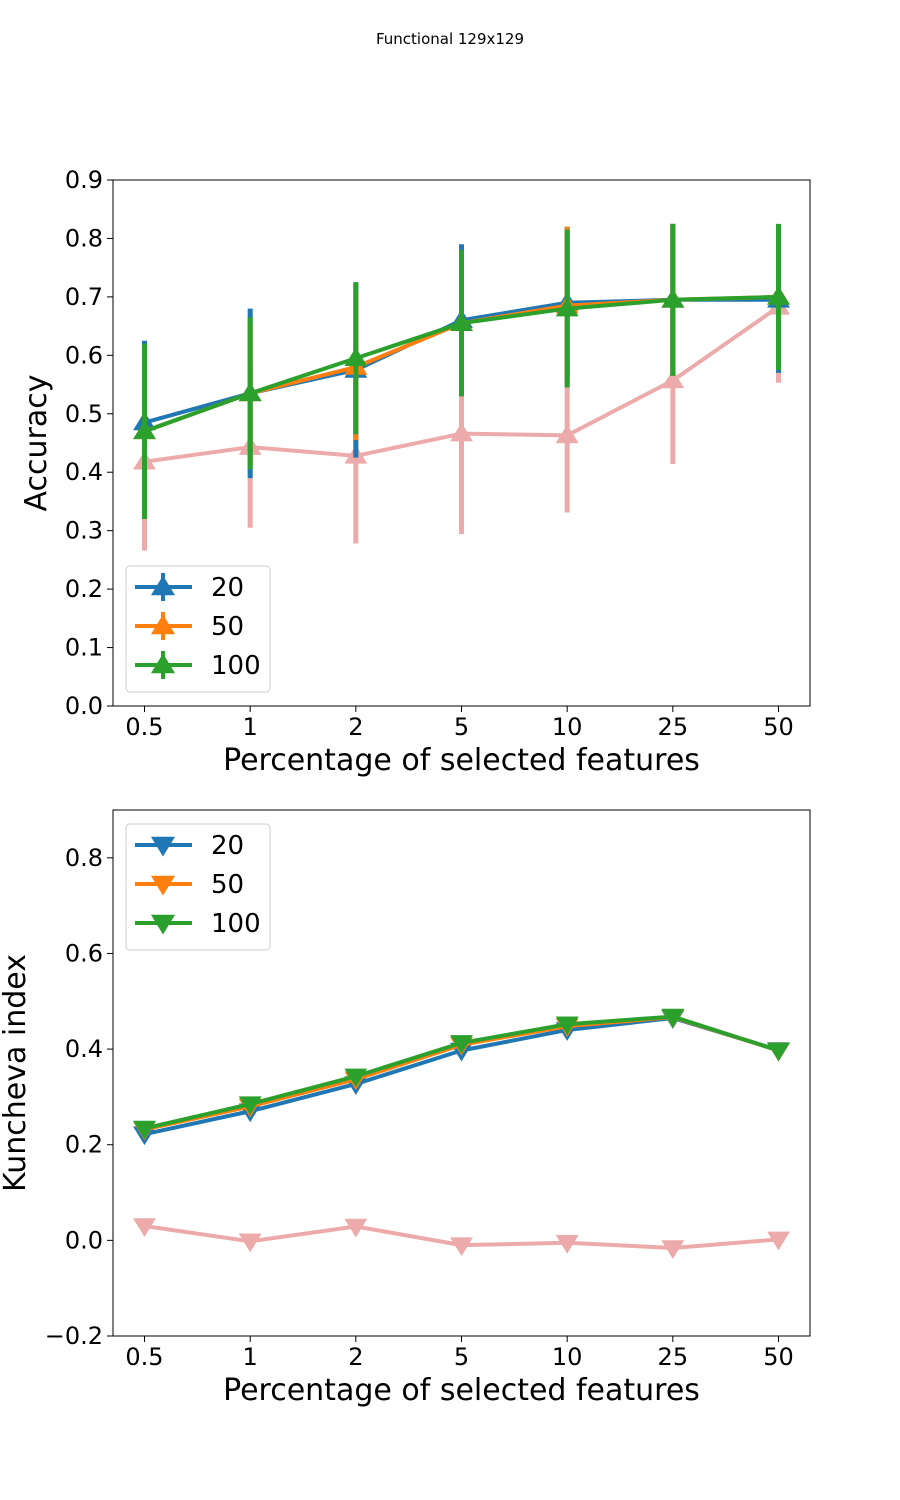  Describe the element at coordinates (36, 443) in the screenshot. I see `y-axis-label: Accuracy` at that location.